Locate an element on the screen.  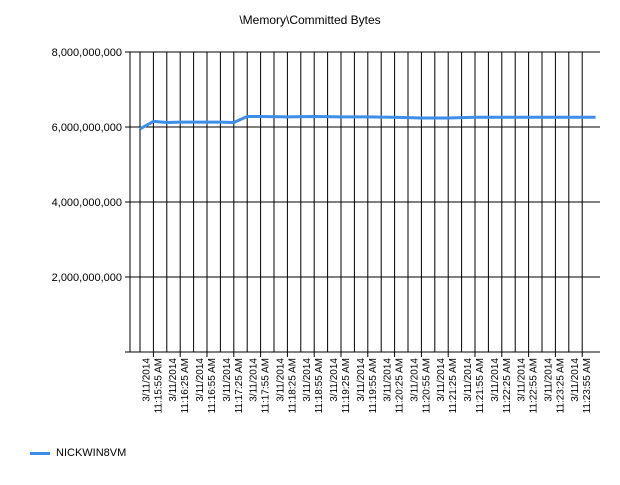
series-line-nickwin8vm is located at coordinates (367, 123).